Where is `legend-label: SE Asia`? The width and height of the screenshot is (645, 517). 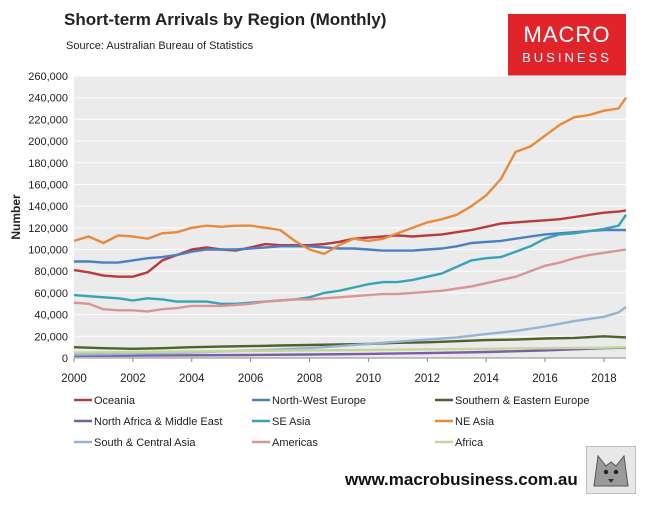
legend-label: SE Asia is located at coordinates (291, 422).